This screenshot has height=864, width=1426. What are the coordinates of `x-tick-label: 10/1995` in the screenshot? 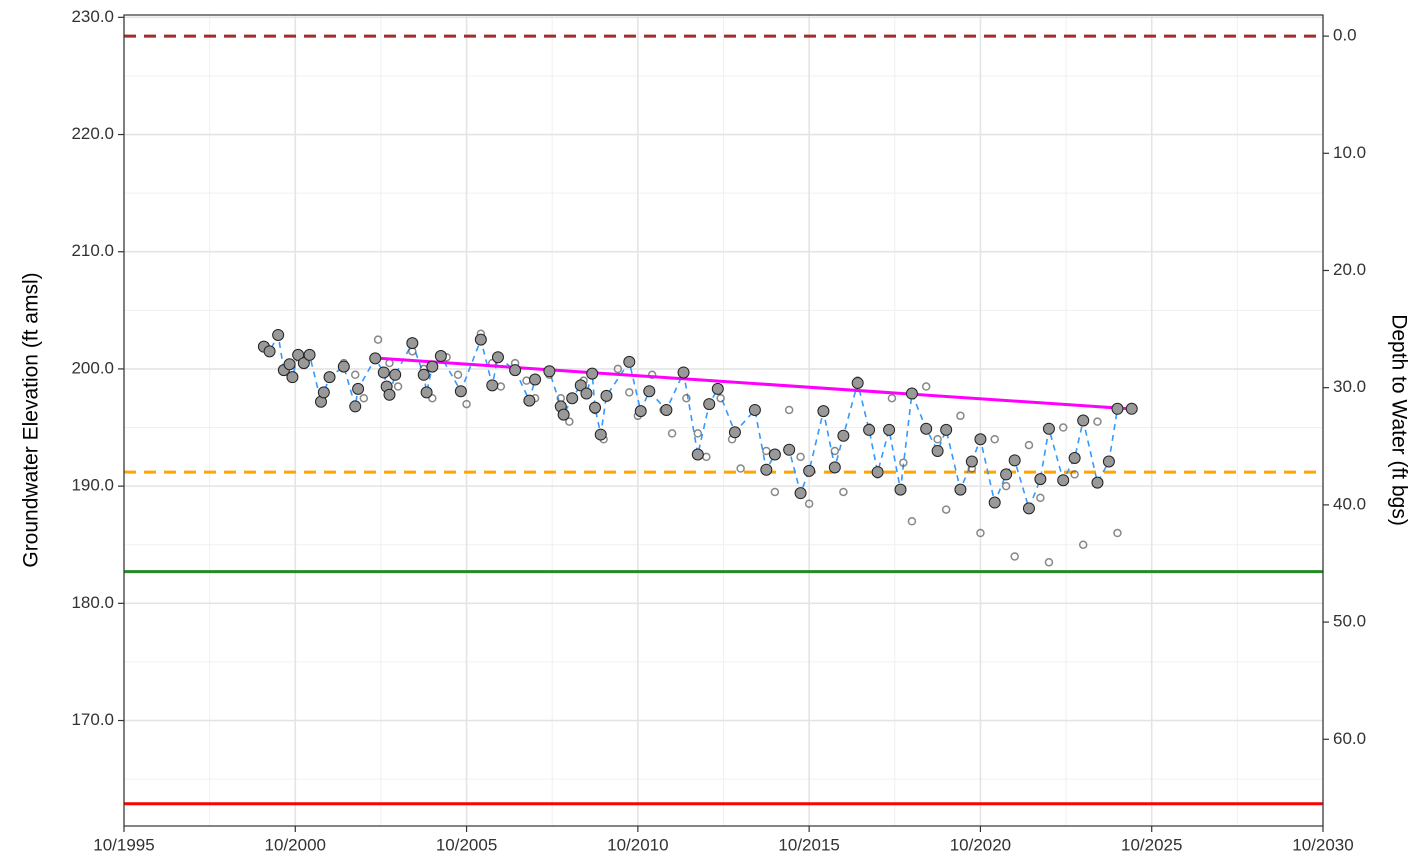 It's located at (123, 844).